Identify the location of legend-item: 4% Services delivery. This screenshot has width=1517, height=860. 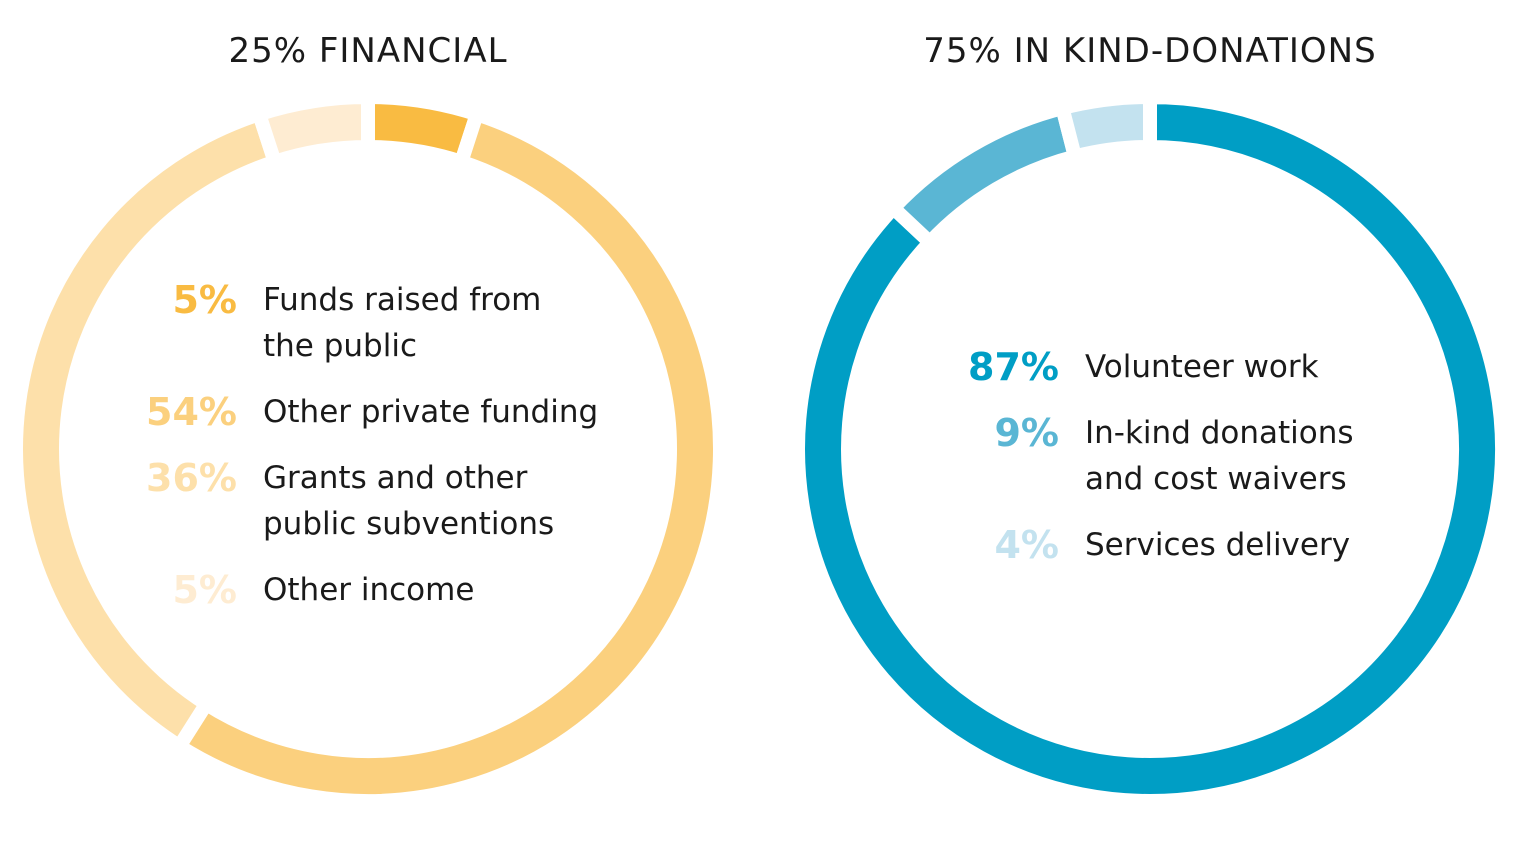
(1151, 545).